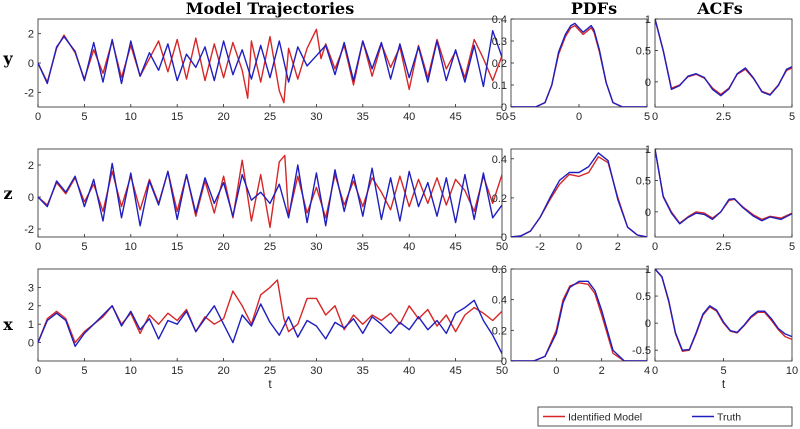  I want to click on y-tick-label-acf-x: 1, so click(648, 270).